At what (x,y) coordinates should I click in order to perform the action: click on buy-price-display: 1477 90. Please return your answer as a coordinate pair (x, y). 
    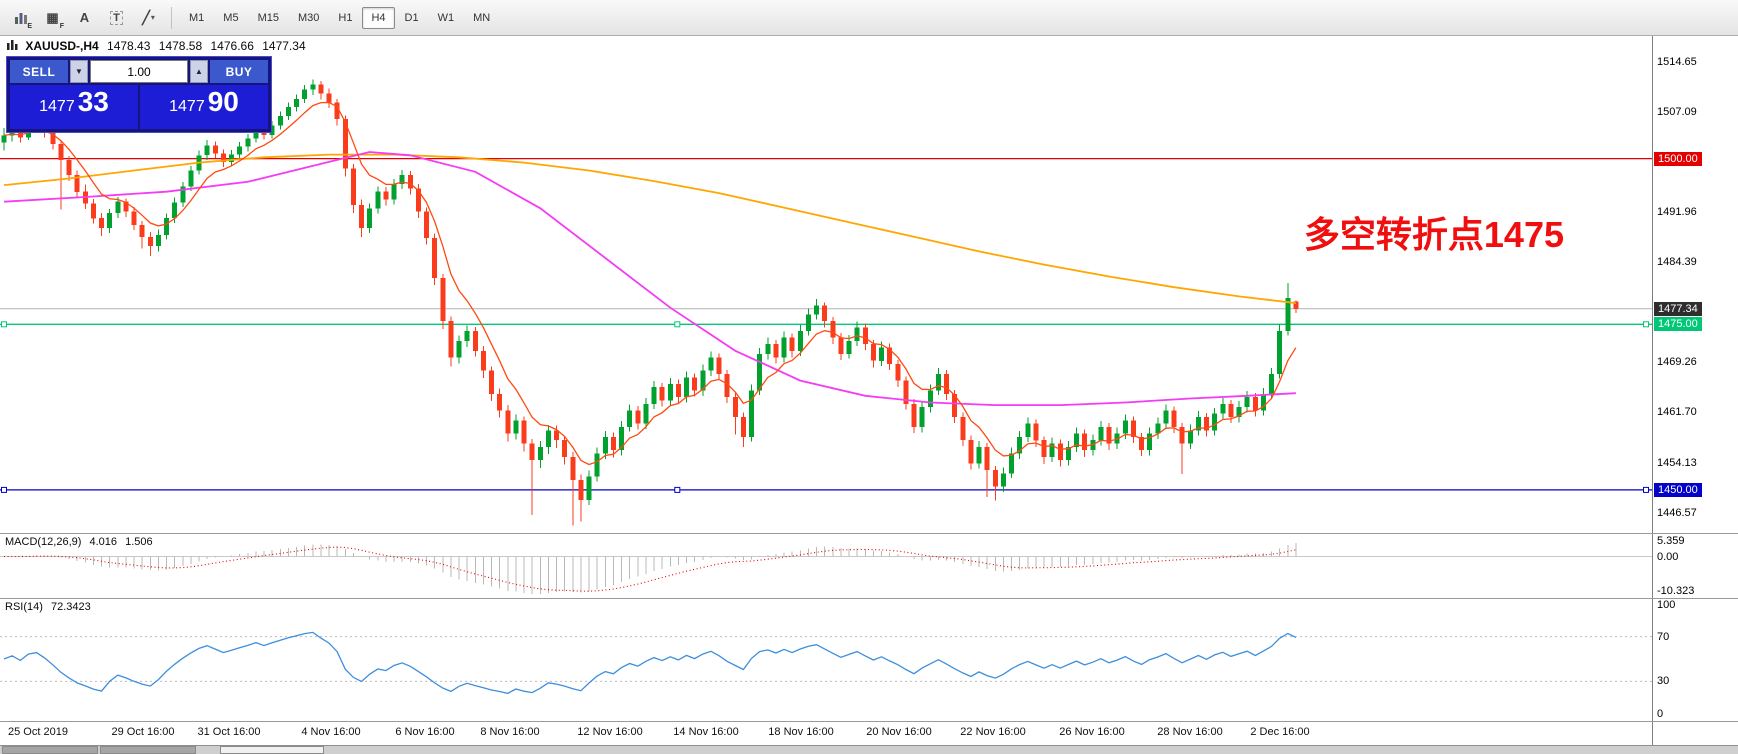
    Looking at the image, I should click on (204, 107).